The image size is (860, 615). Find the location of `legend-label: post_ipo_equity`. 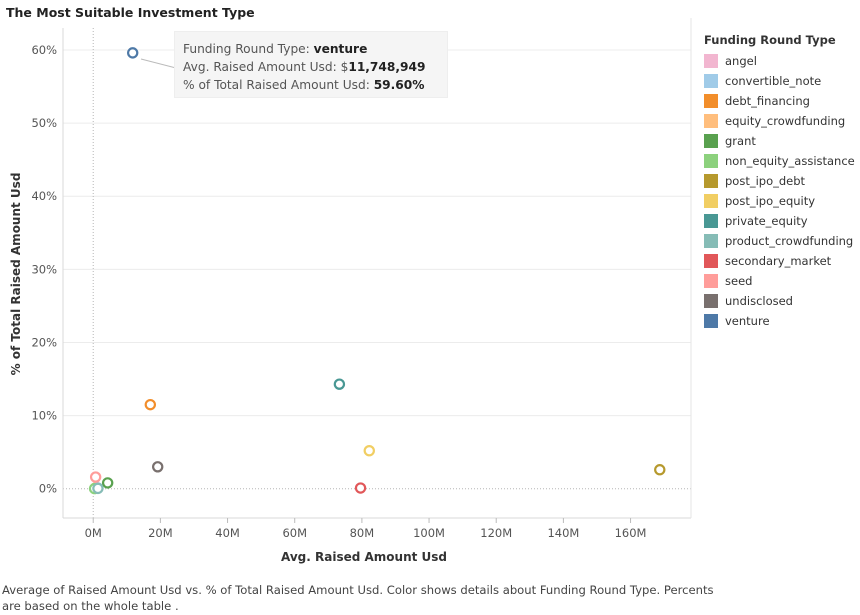

legend-label: post_ipo_equity is located at coordinates (770, 201).